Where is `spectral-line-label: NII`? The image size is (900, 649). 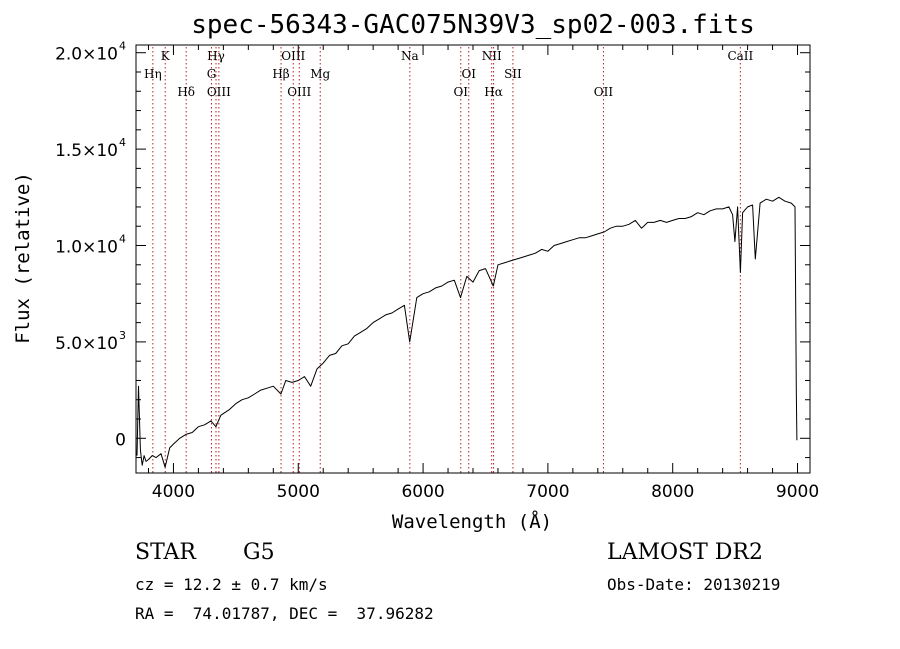 spectral-line-label: NII is located at coordinates (492, 56).